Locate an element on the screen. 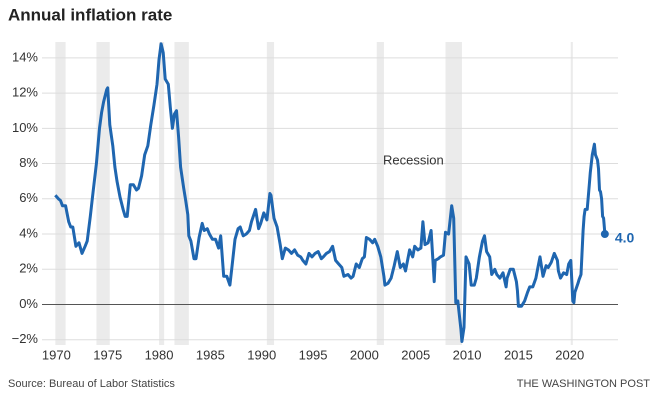  y-tick-label: 4% is located at coordinates (28, 232).